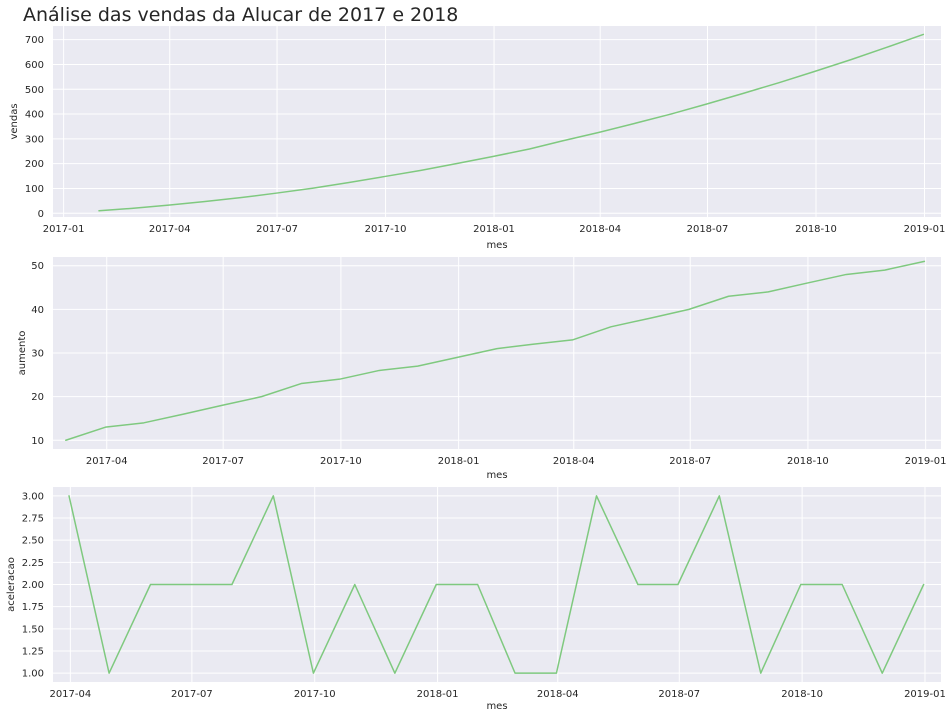  I want to click on y-tick-label: 2.25, so click(33, 563).